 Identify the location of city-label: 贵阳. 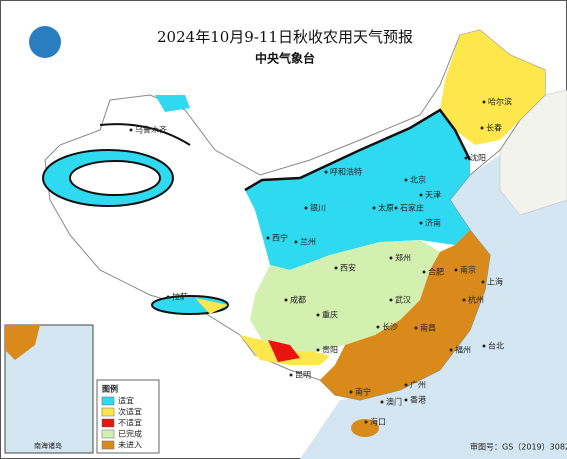
(330, 350).